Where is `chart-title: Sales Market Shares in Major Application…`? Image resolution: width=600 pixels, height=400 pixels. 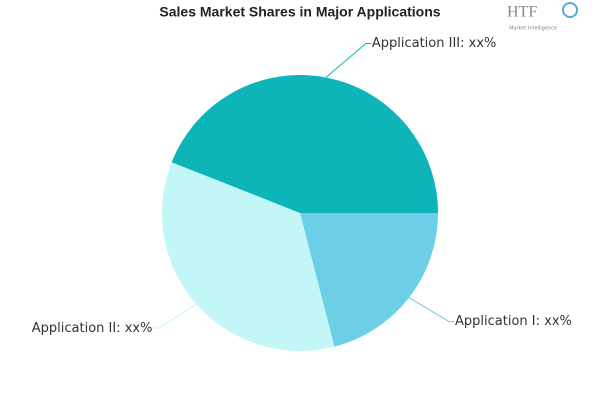 chart-title: Sales Market Shares in Major Application… is located at coordinates (299, 12).